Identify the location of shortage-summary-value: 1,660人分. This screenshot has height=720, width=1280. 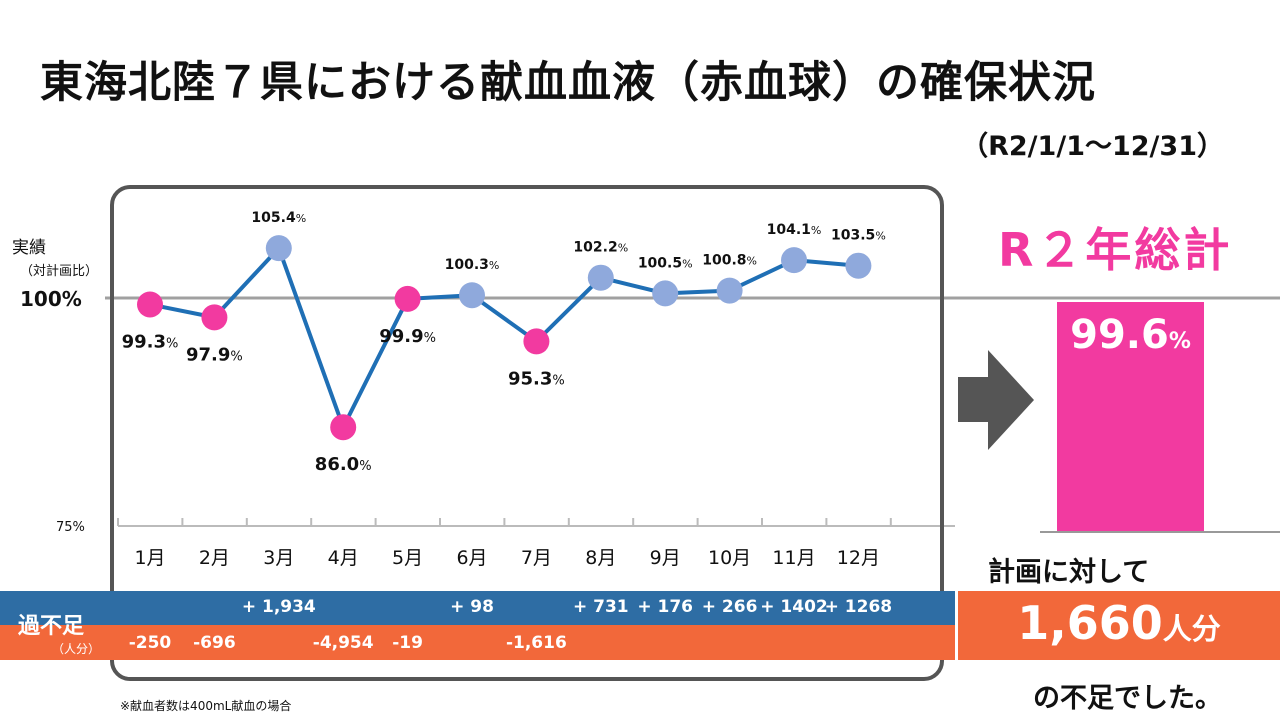
(1119, 623).